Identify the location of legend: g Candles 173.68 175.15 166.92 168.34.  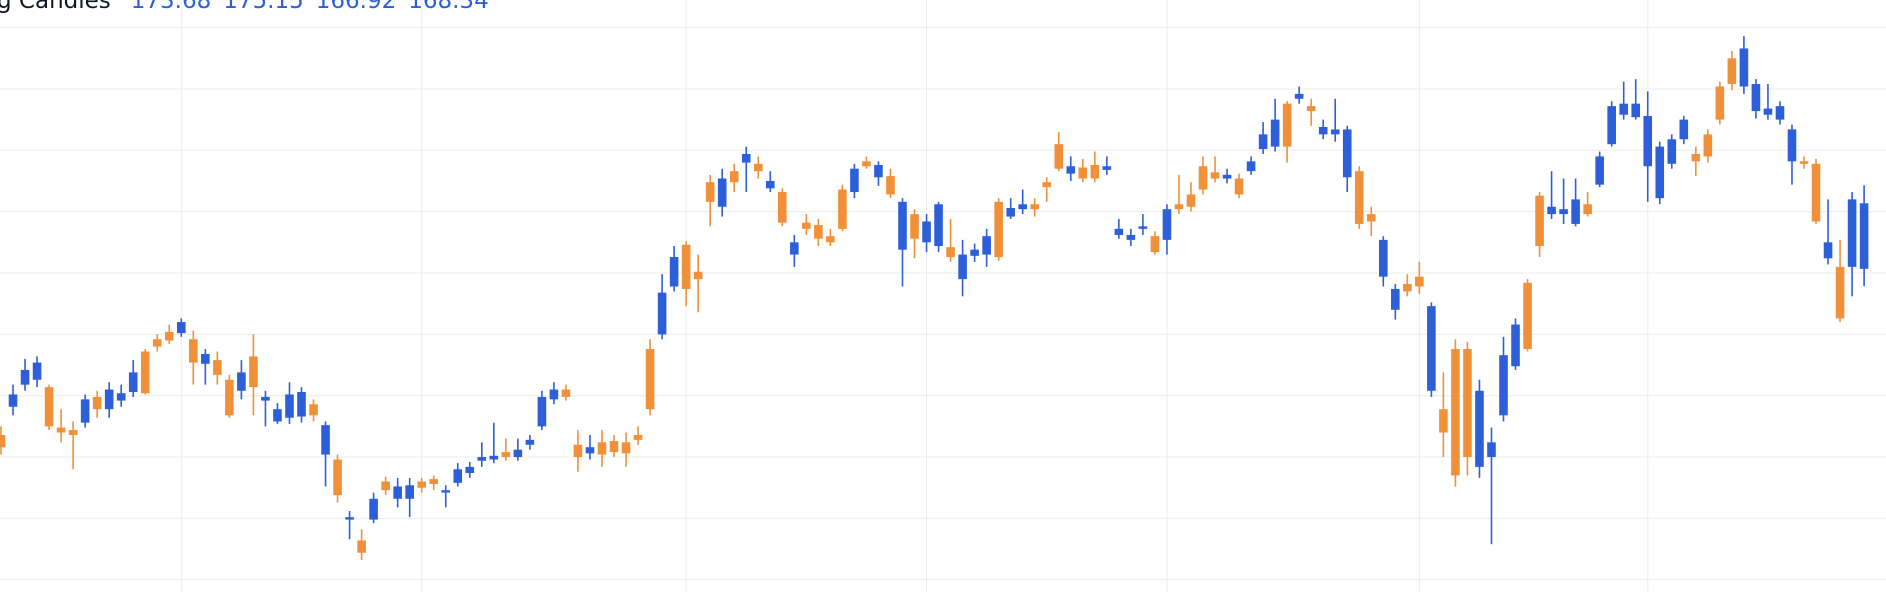
(244, 7).